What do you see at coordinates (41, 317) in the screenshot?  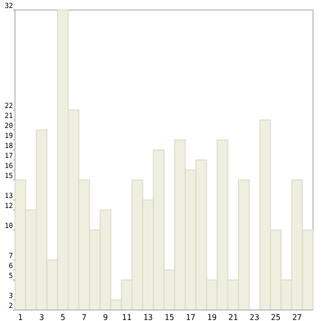 I see `x-tick-label: 3` at bounding box center [41, 317].